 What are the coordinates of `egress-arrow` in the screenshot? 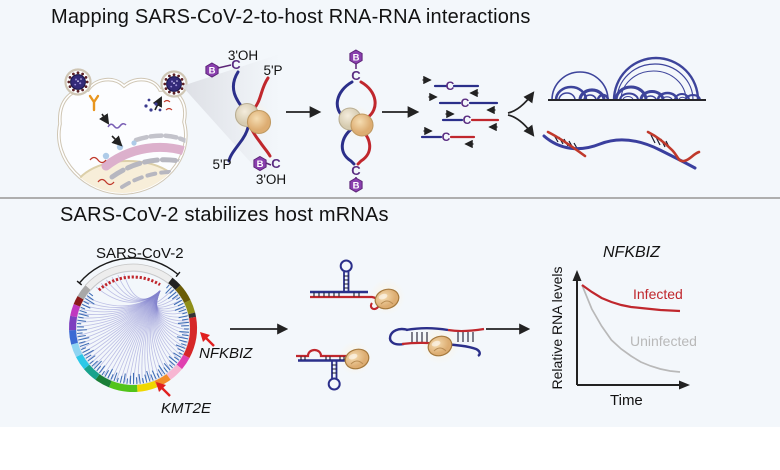 It's located at (157, 103).